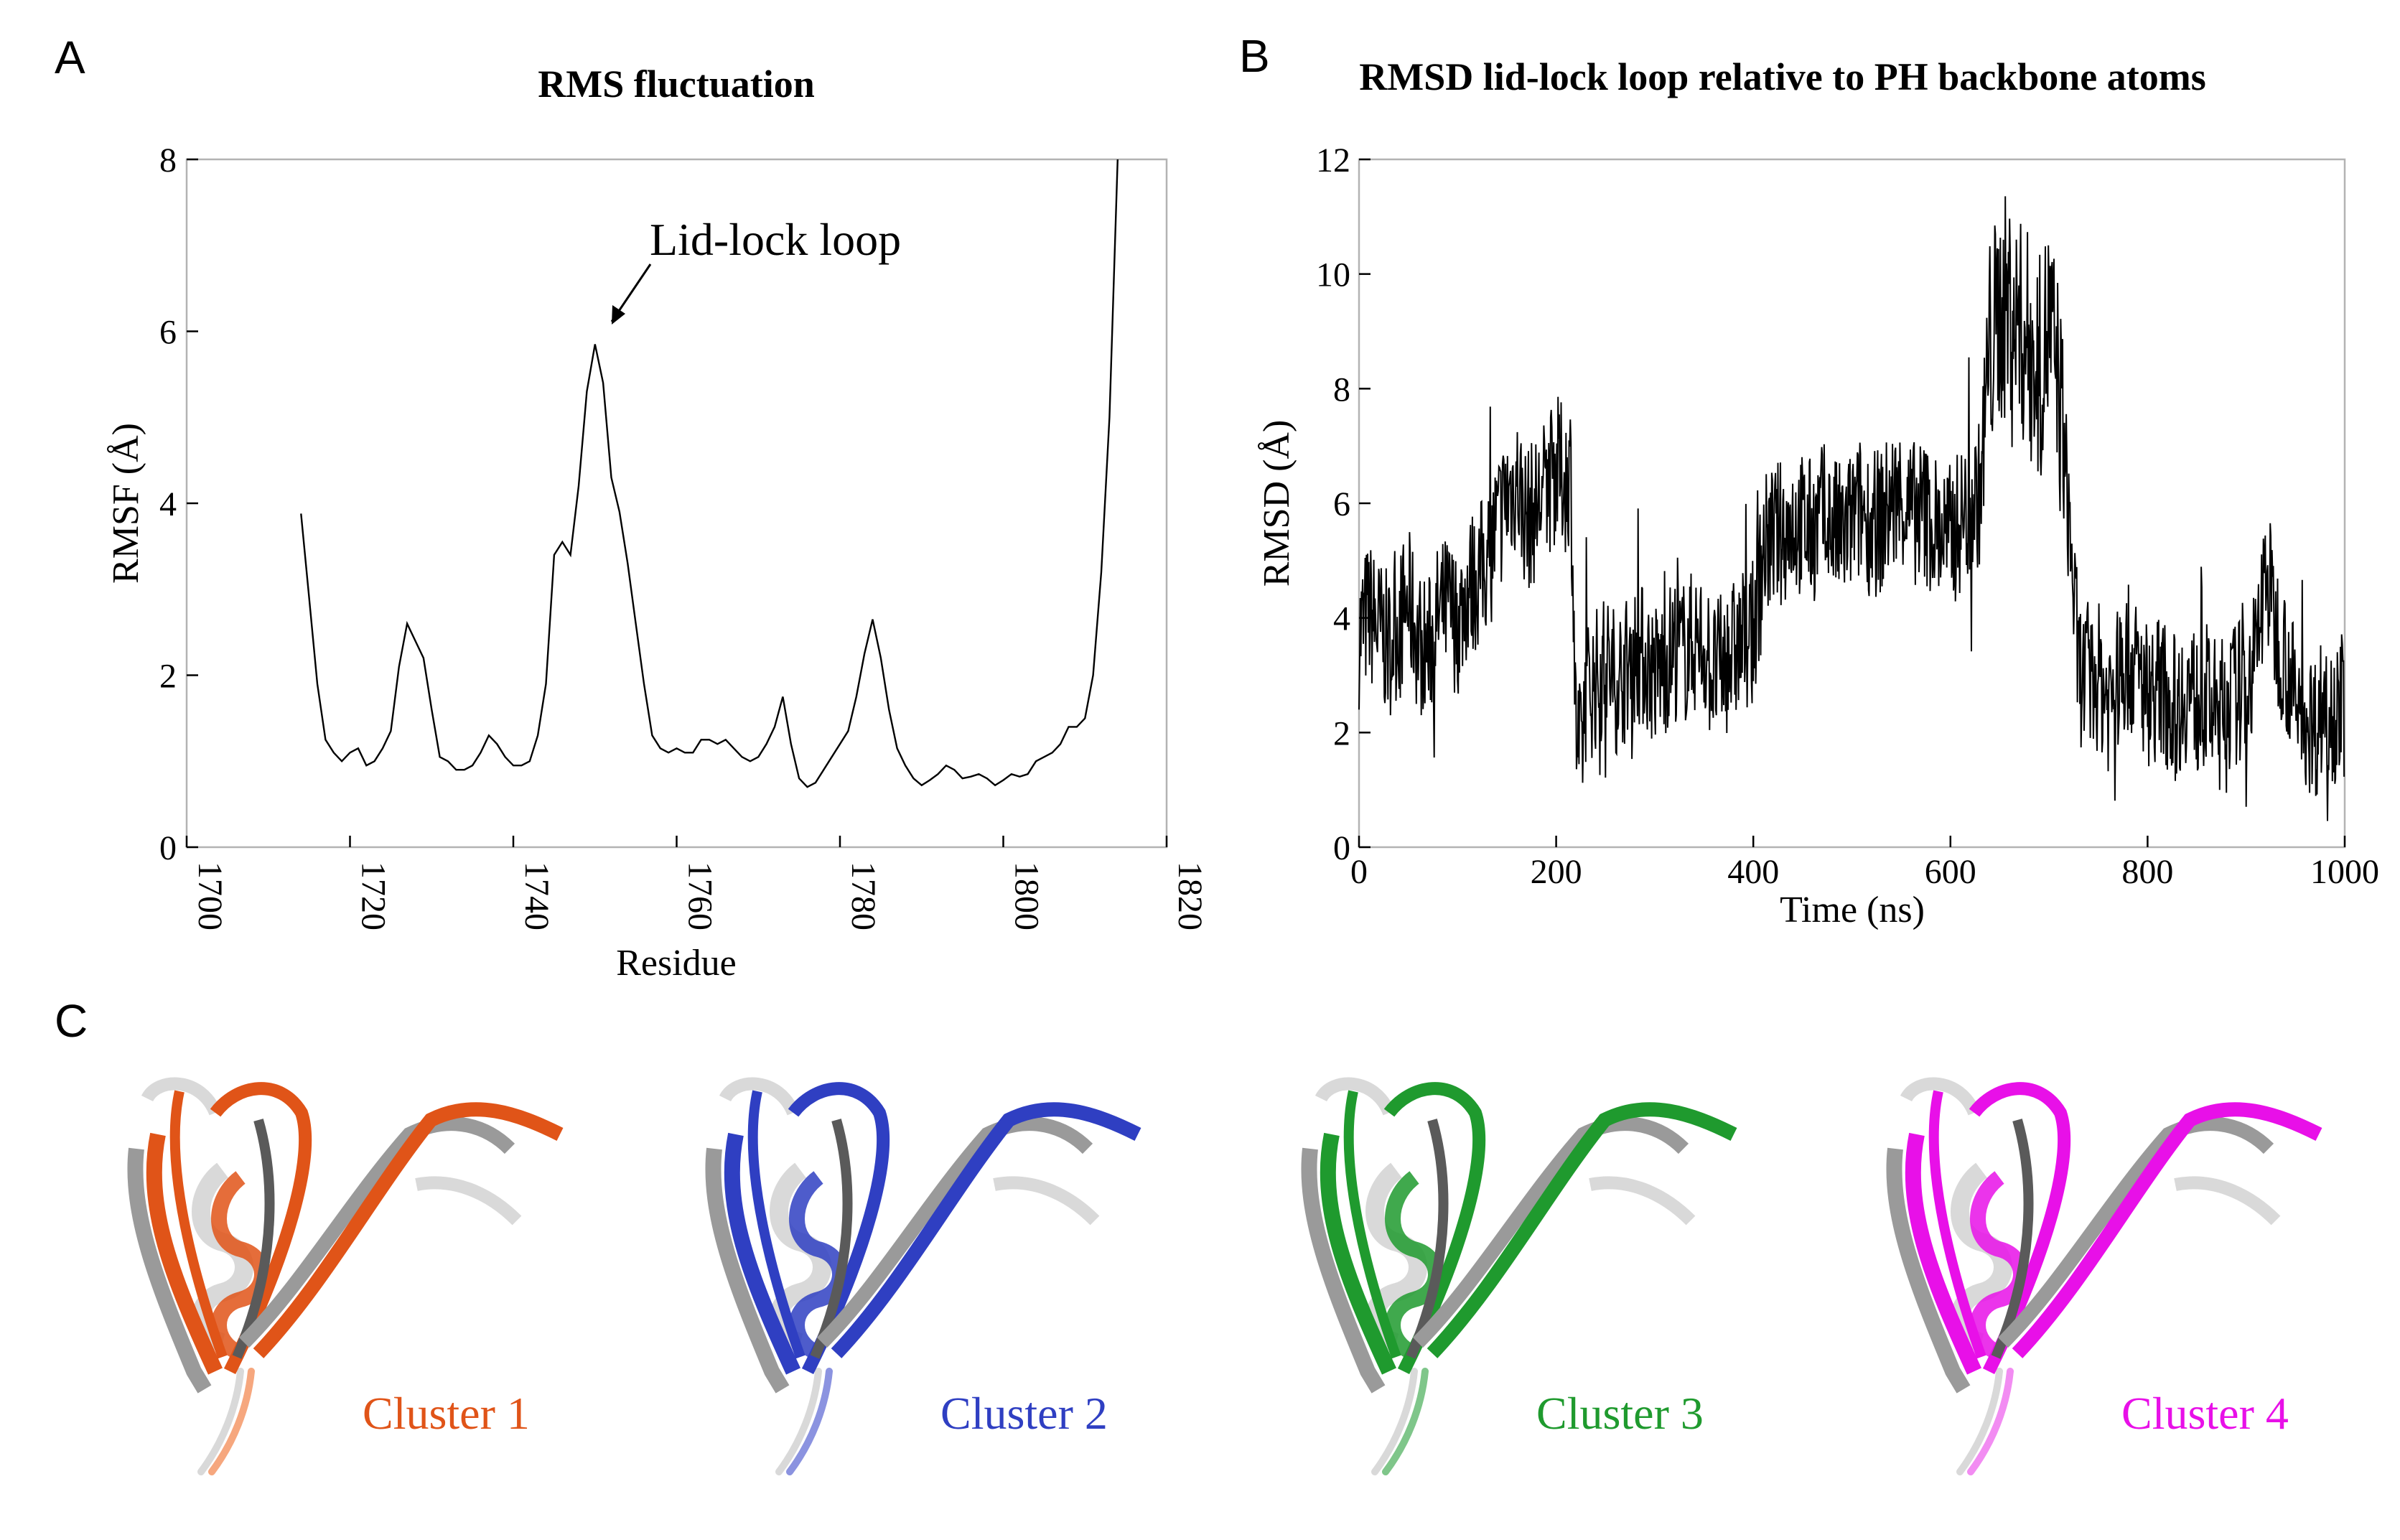 The width and height of the screenshot is (2400, 1540). What do you see at coordinates (168, 504) in the screenshot?
I see `chart-a-ytick-label: 4` at bounding box center [168, 504].